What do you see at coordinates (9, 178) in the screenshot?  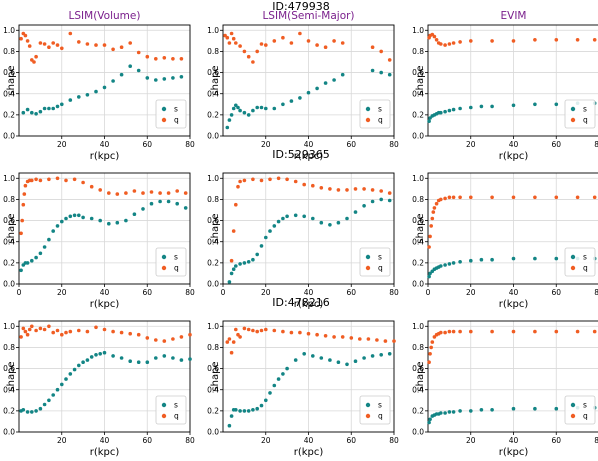 I see `y-tick-label: 1.0` at bounding box center [9, 178].